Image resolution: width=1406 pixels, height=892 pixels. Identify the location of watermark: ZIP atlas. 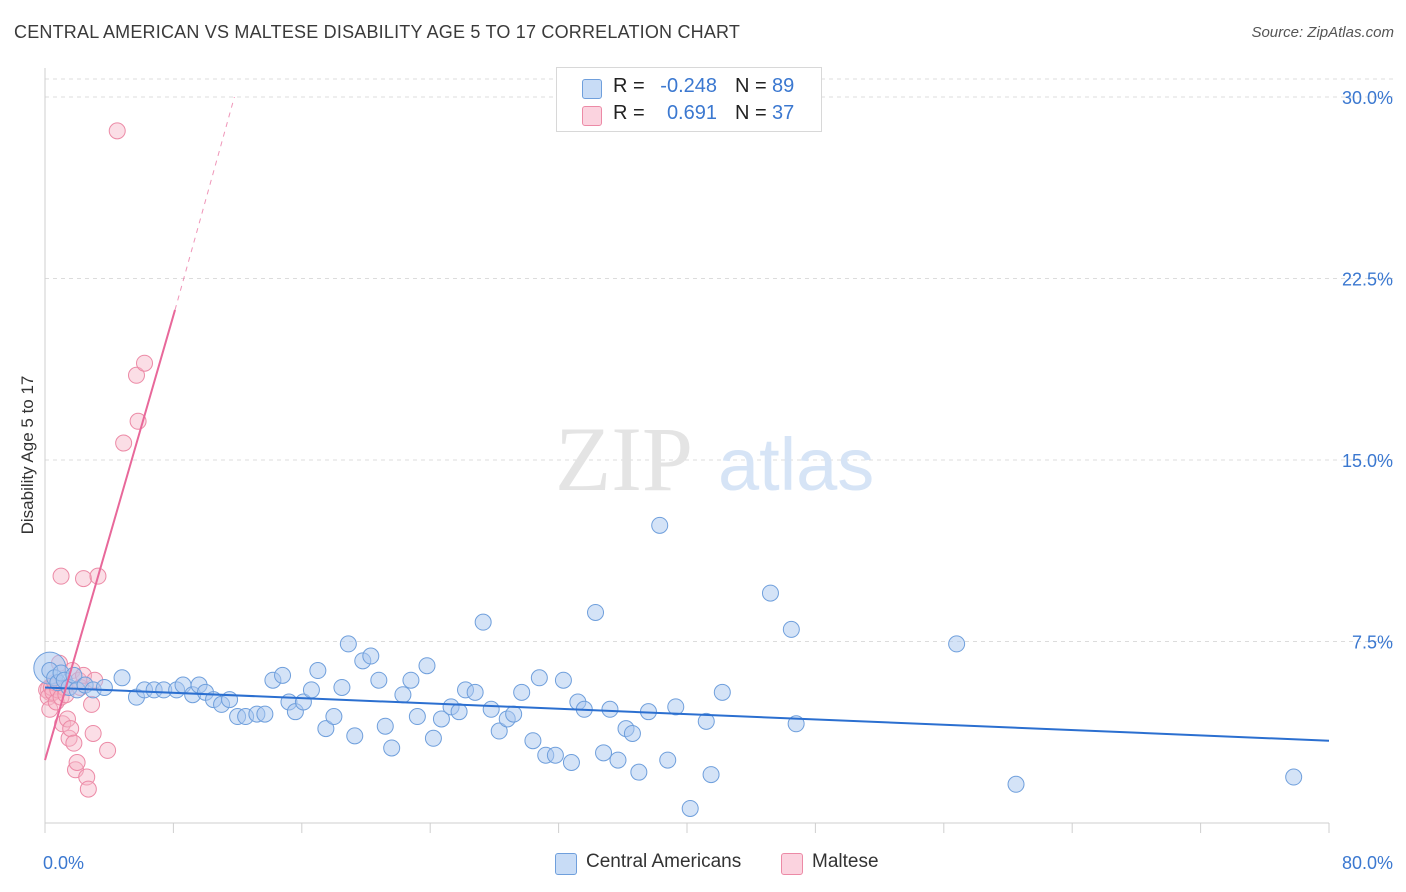
(714, 459).